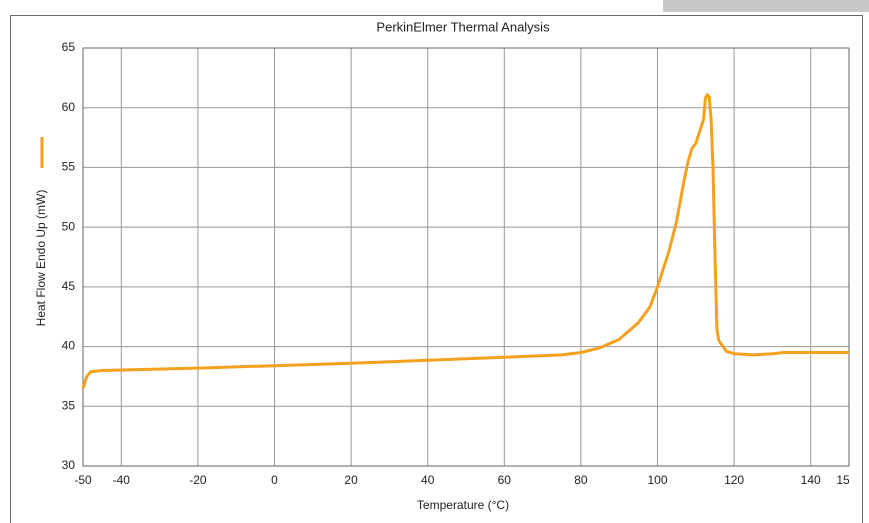  Describe the element at coordinates (505, 480) in the screenshot. I see `x-tick-label: 60` at that location.